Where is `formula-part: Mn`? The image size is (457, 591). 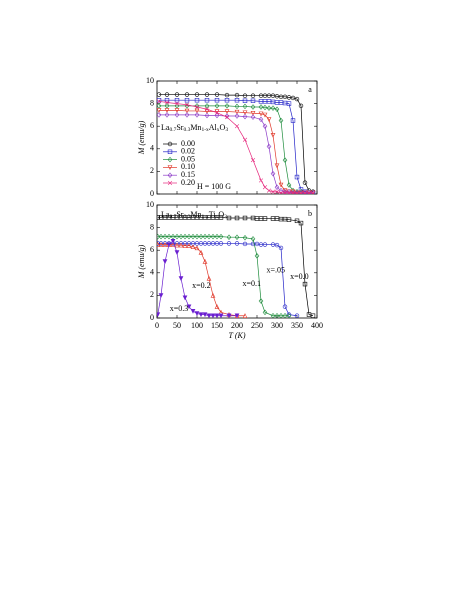 formula-part: Mn is located at coordinates (195, 127).